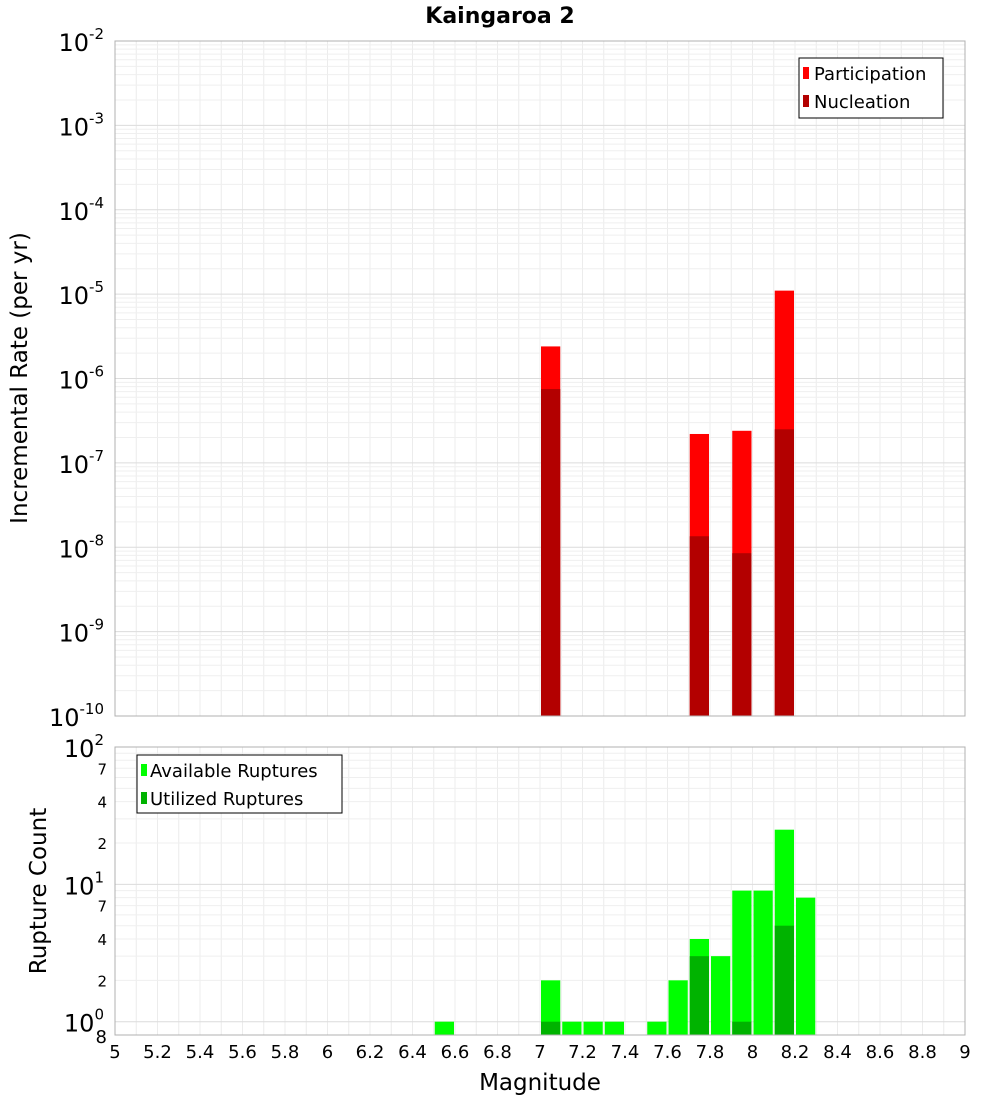  I want to click on participation-legend-label: Participation, so click(870, 74).